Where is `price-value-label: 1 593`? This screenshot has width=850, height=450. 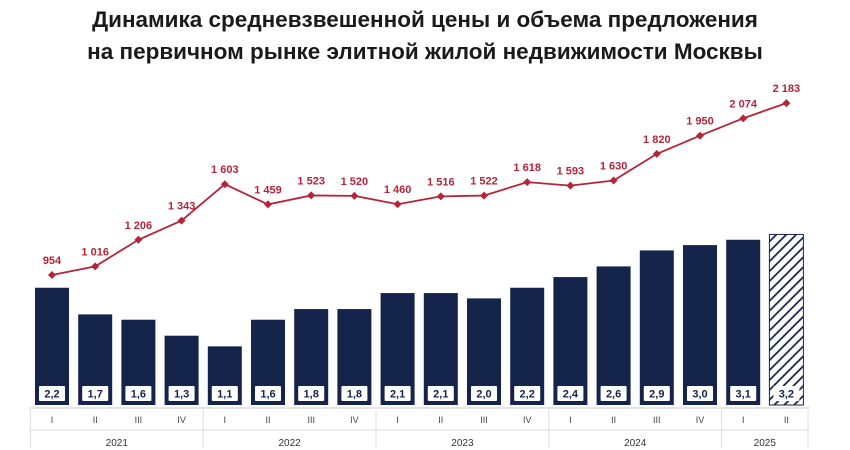
price-value-label: 1 593 is located at coordinates (571, 172).